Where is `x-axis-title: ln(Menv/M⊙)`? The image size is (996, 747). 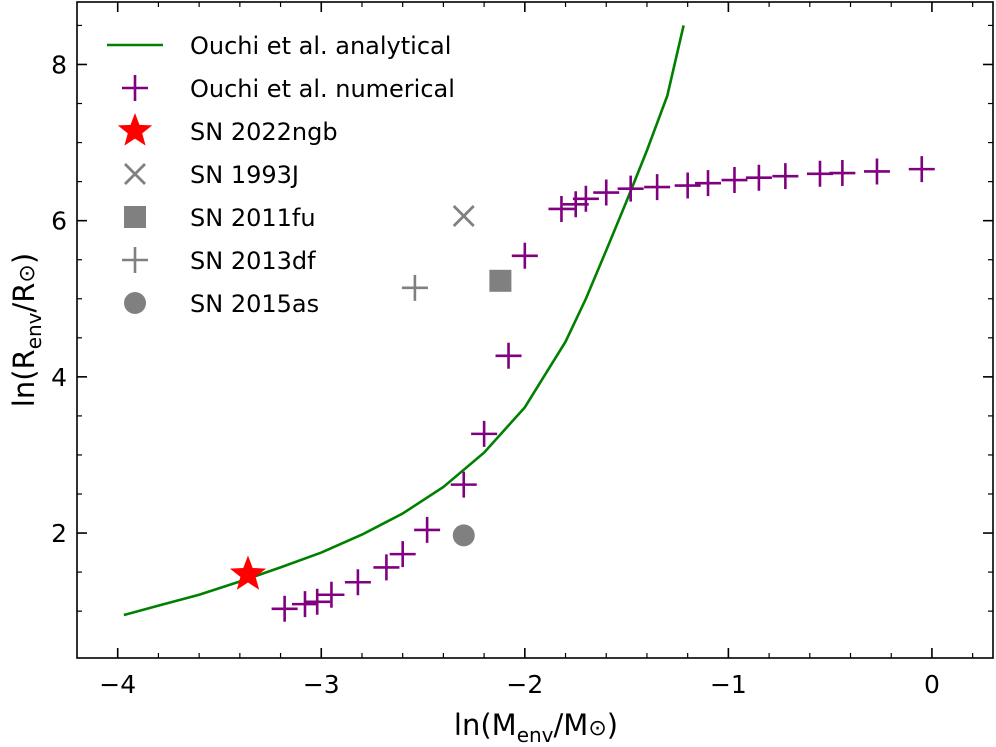
x-axis-title: ln(Menv/M⊙) is located at coordinates (536, 727).